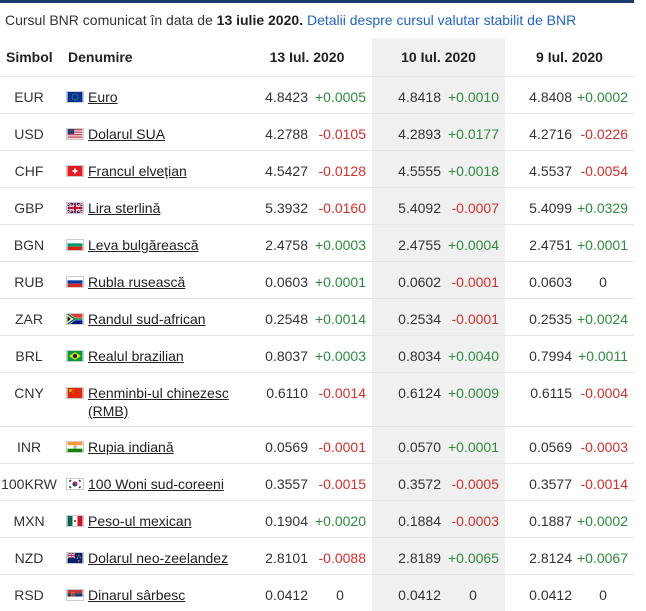 This screenshot has height=611, width=646. I want to click on currency-symbol: ZAR, so click(29, 318).